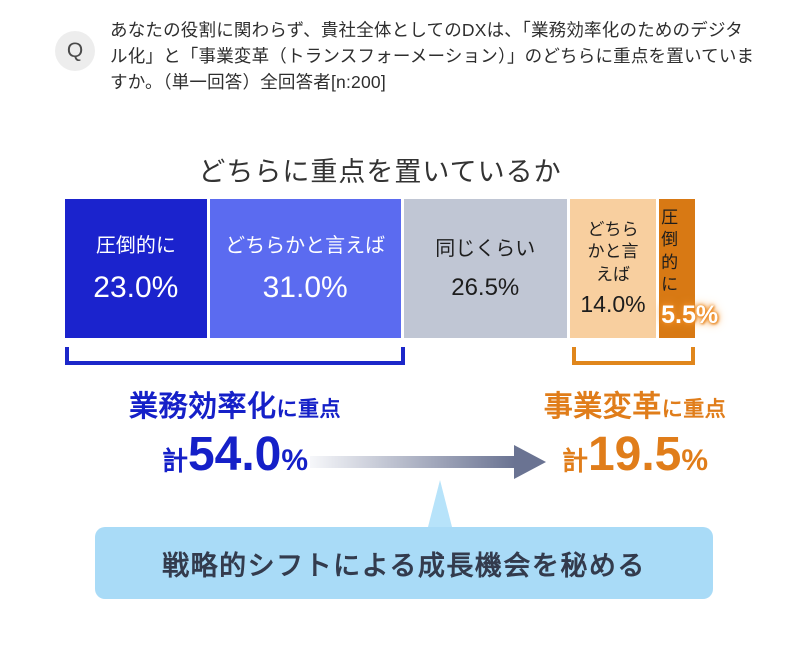  What do you see at coordinates (235, 356) in the screenshot?
I see `bracket-efficiency` at bounding box center [235, 356].